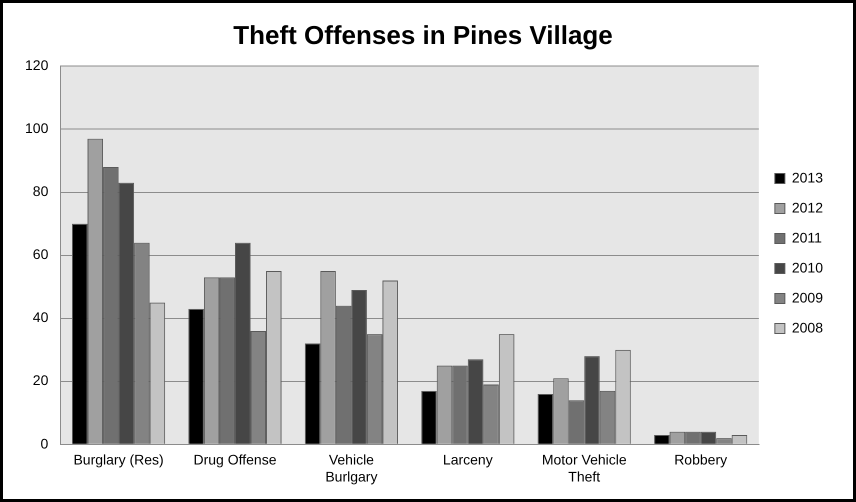 Image resolution: width=856 pixels, height=502 pixels. I want to click on y-tick-label: 80, so click(40, 191).